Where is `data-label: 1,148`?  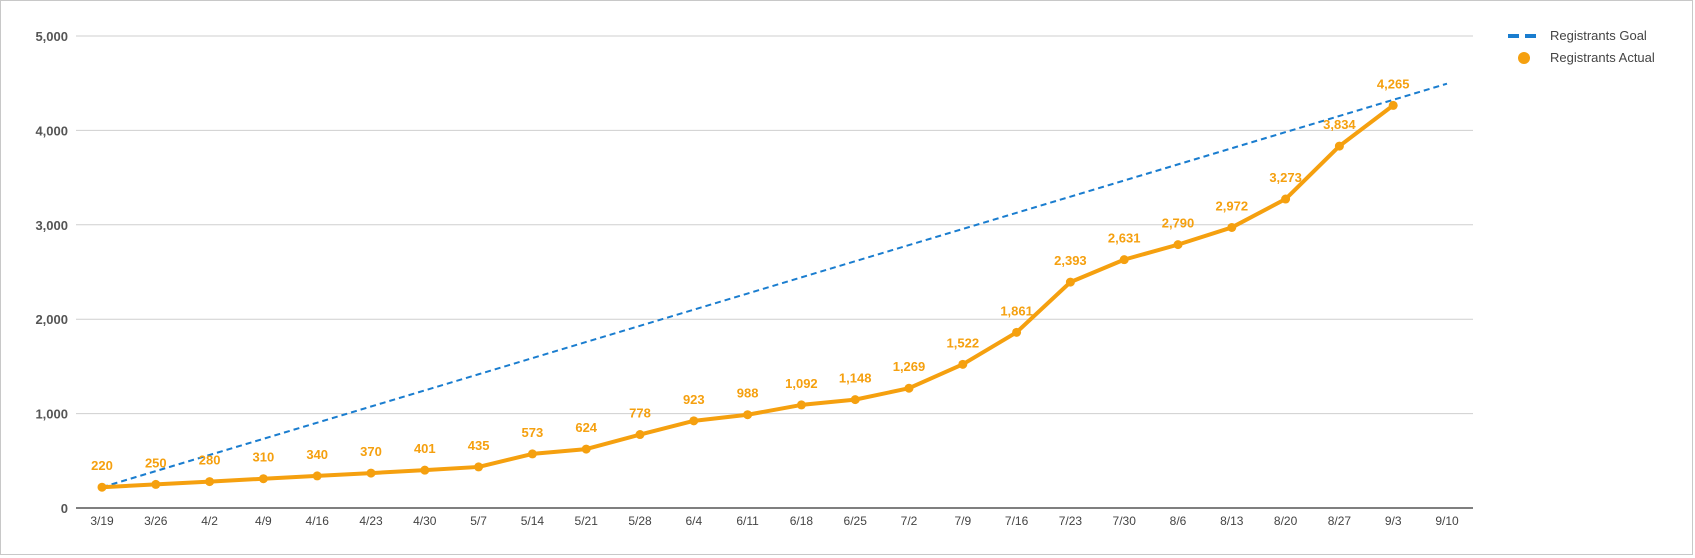
data-label: 1,148 is located at coordinates (855, 378).